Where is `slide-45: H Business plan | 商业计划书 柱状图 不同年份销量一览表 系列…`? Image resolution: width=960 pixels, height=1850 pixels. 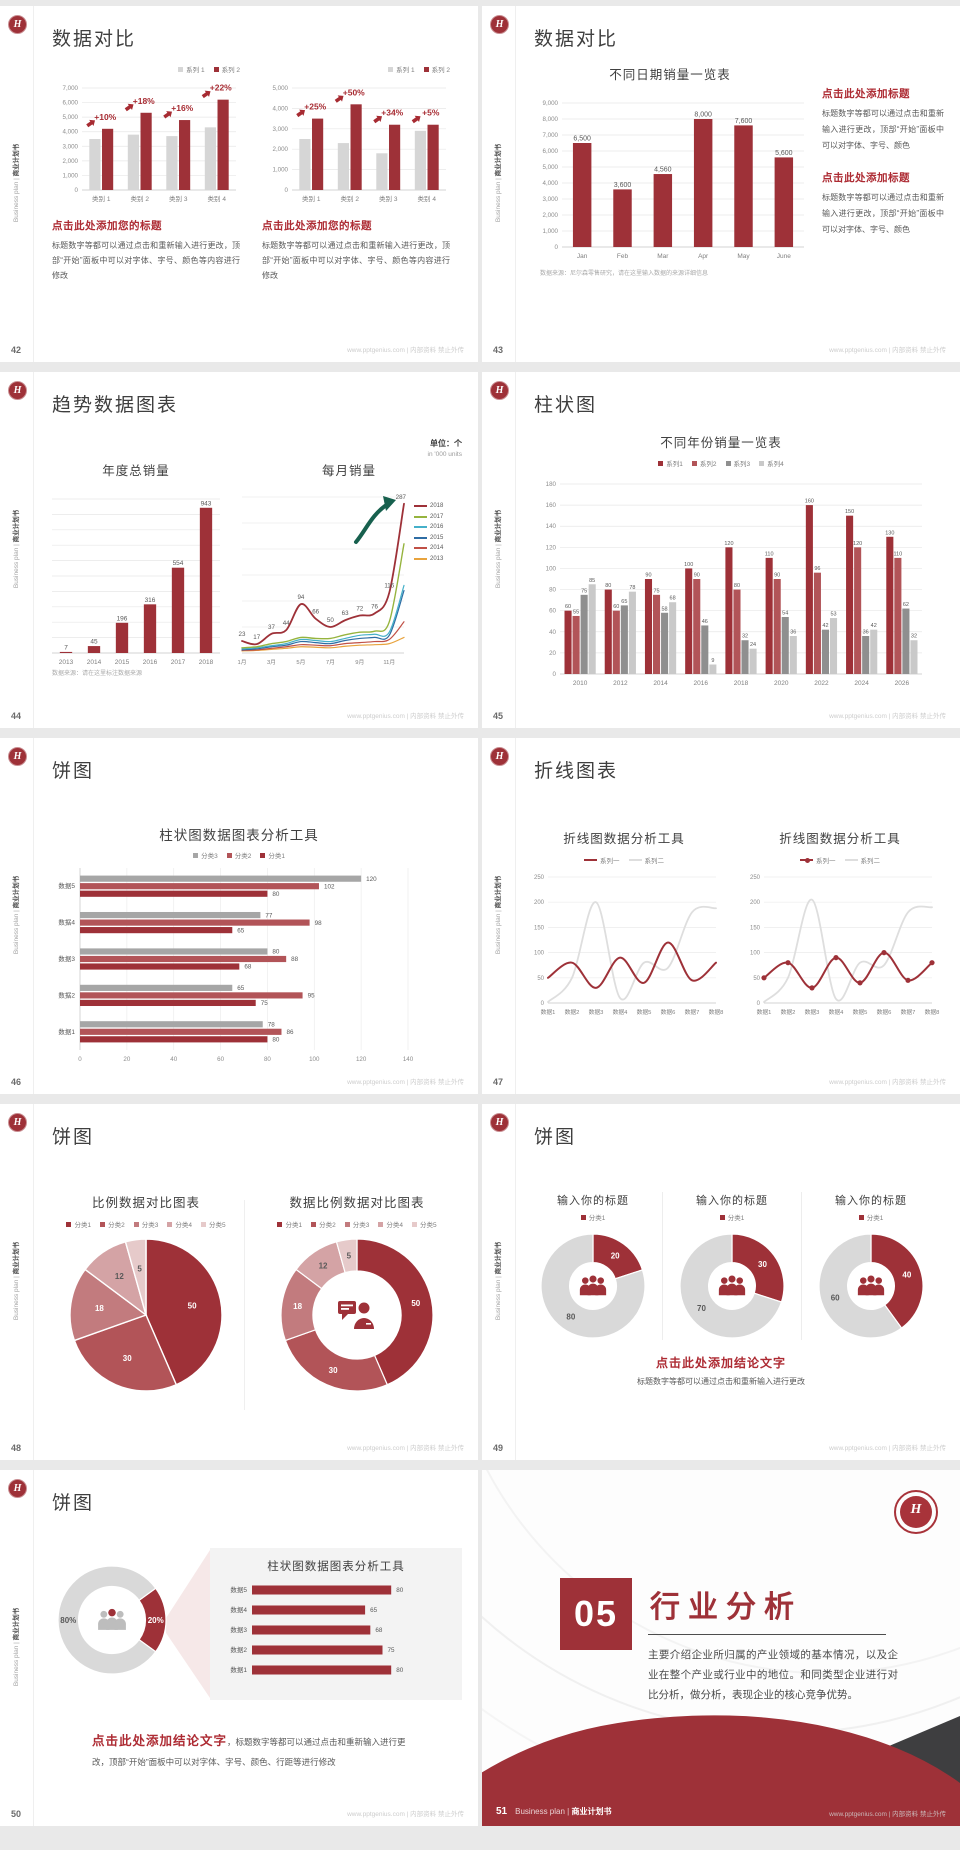
slide-45: H Business plan | 商业计划书 柱状图 不同年份销量一览表 系列… is located at coordinates (721, 550).